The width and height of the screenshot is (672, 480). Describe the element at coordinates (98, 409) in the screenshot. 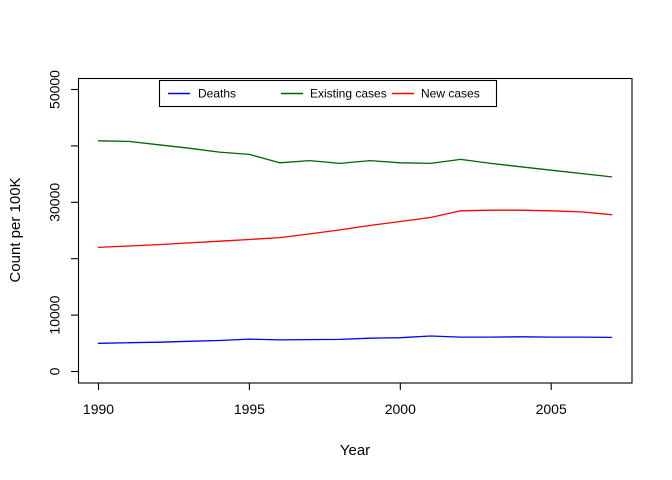

I see `x-tick-label: 1990` at that location.